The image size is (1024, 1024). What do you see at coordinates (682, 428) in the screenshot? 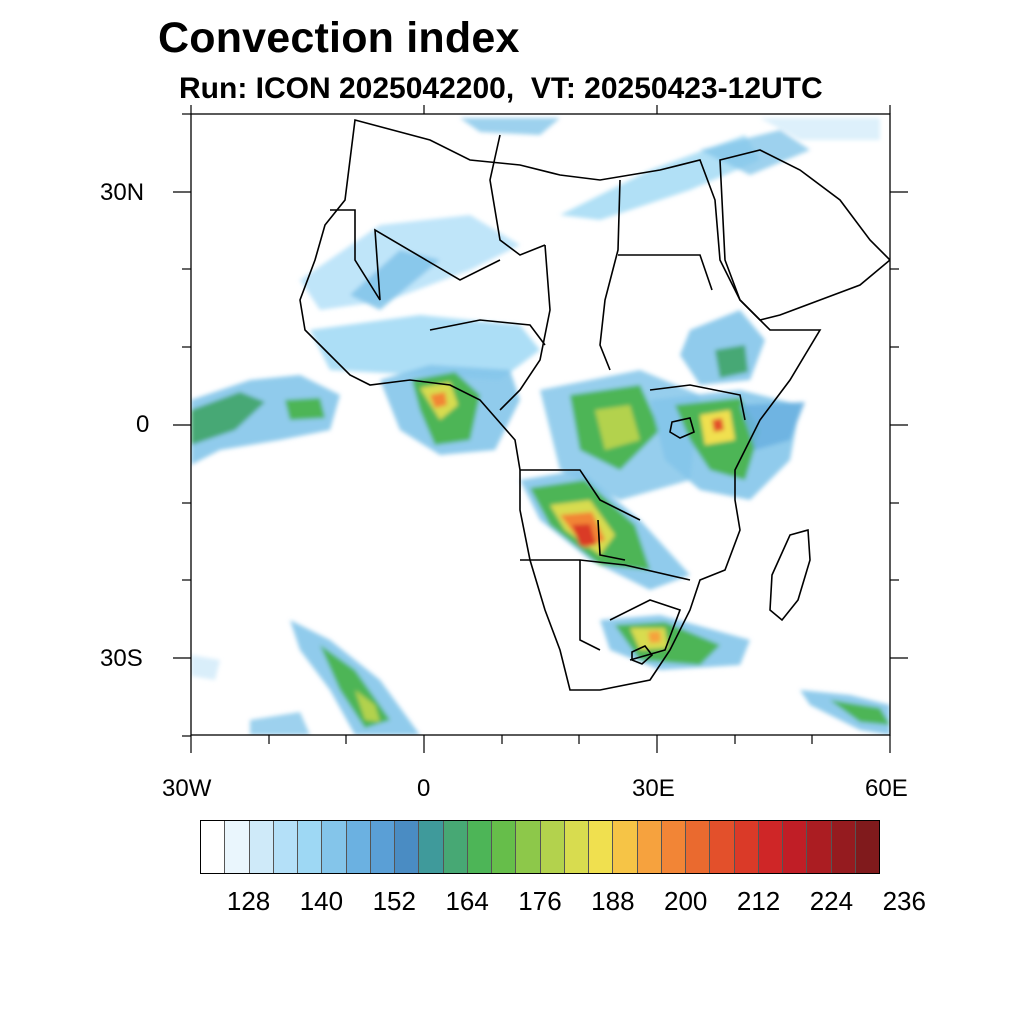
I see `lake-victoria` at bounding box center [682, 428].